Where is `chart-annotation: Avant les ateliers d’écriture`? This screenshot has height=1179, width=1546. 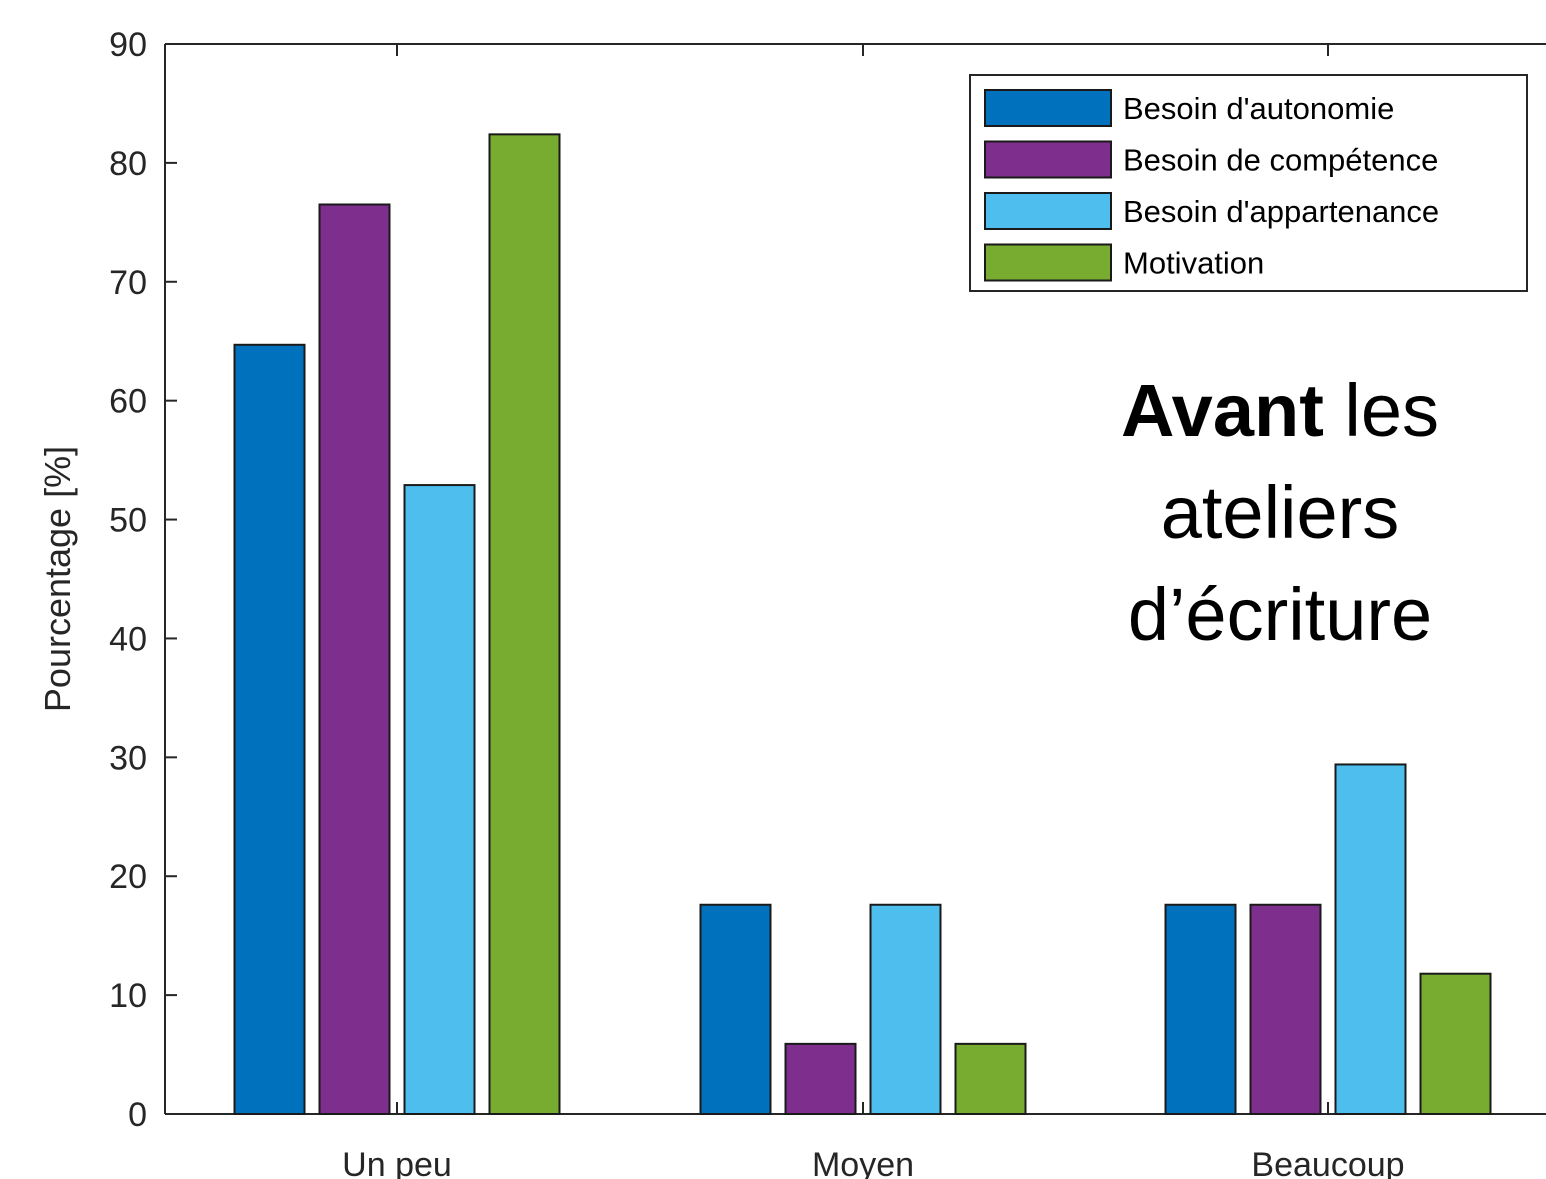 chart-annotation: Avant les ateliers d’écriture is located at coordinates (1280, 513).